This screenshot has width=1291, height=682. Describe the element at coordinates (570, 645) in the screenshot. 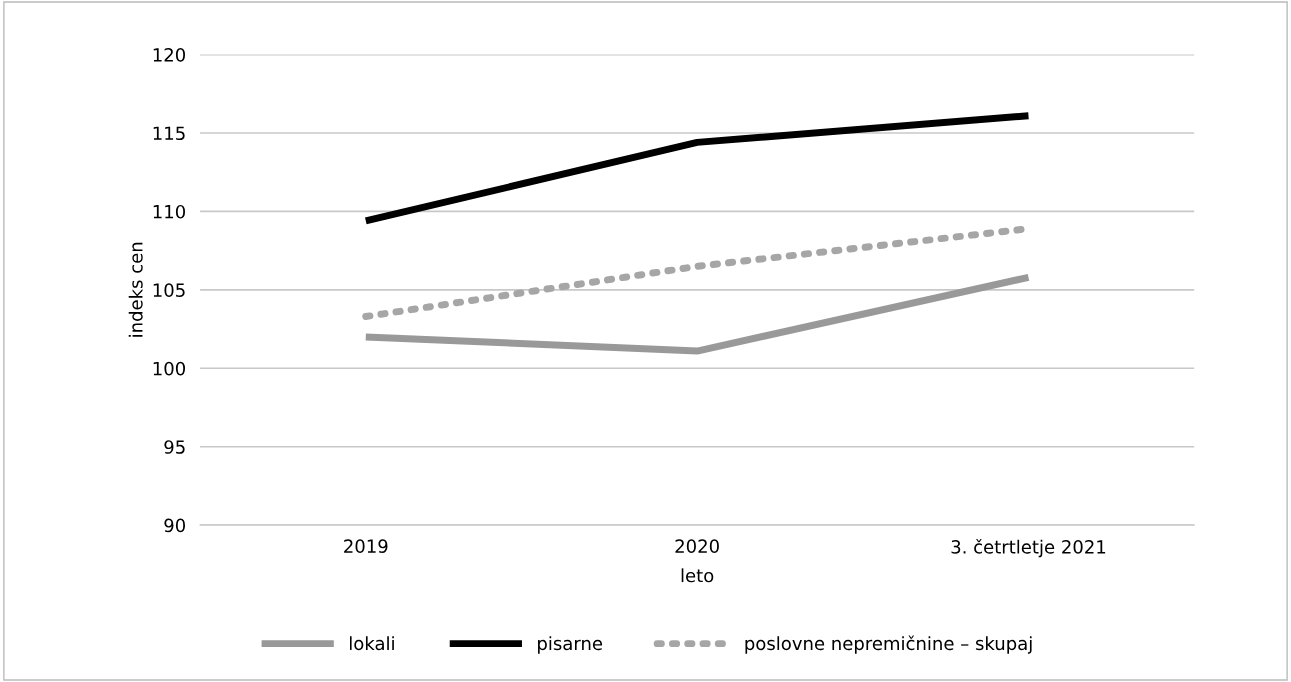

I see `legend-label: pisarne` at that location.